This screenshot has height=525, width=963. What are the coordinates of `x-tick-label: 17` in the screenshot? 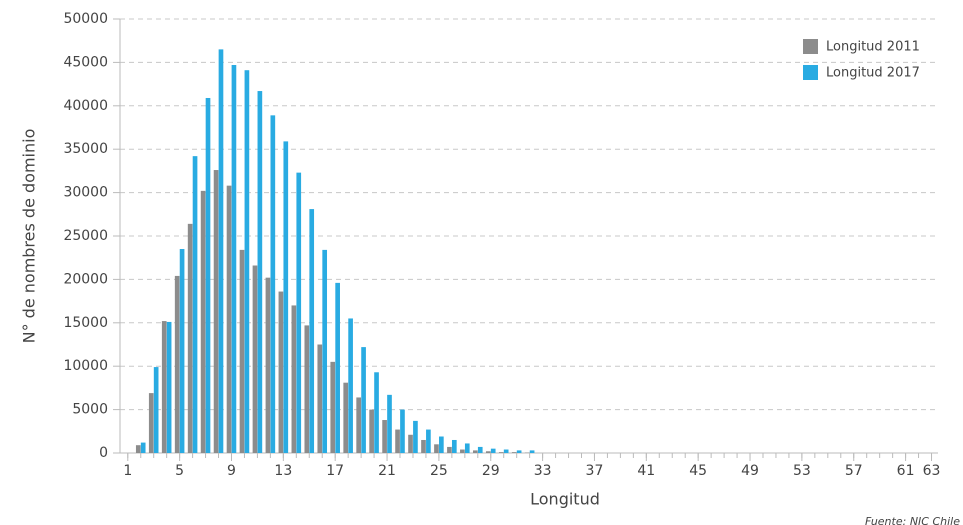 It's located at (335, 471).